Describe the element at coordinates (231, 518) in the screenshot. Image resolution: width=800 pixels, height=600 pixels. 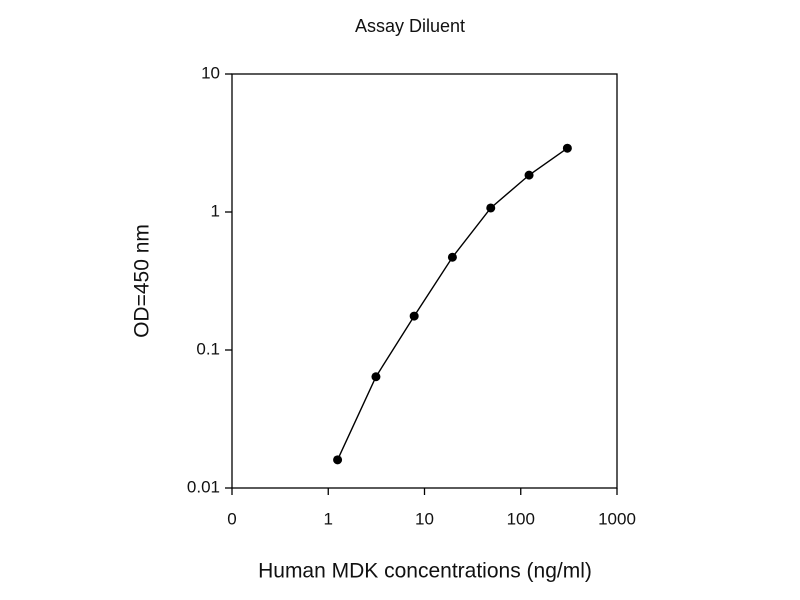
I see `x-tick-label: 0` at that location.